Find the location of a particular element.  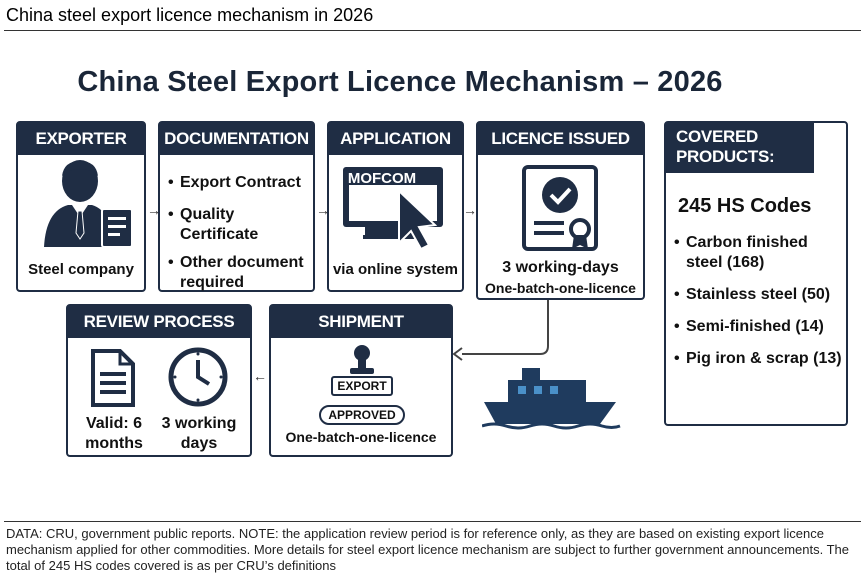

arrow-left-icon: ← is located at coordinates (260, 376).